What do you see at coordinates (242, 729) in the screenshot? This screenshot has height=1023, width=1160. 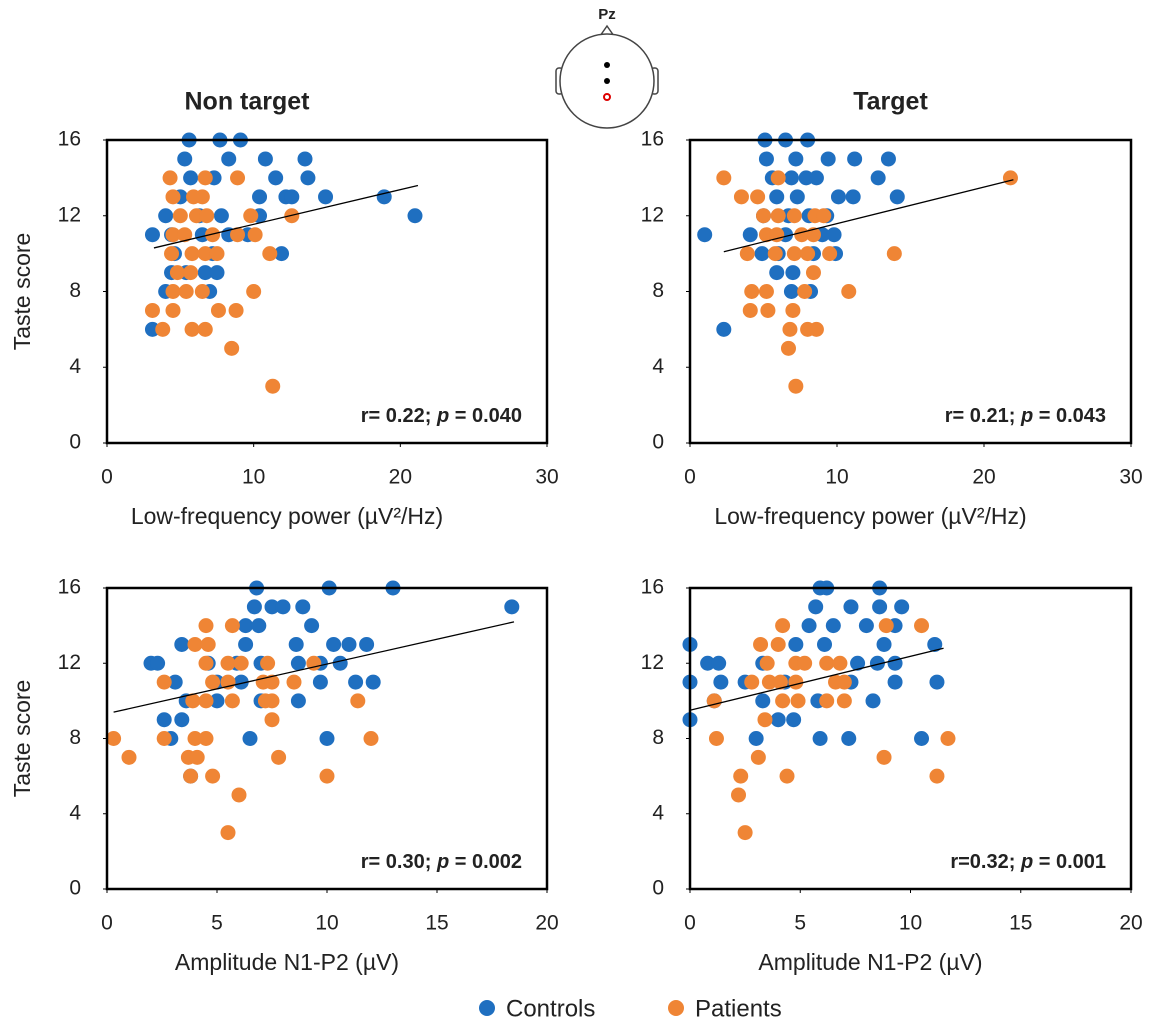 I see `series` at bounding box center [242, 729].